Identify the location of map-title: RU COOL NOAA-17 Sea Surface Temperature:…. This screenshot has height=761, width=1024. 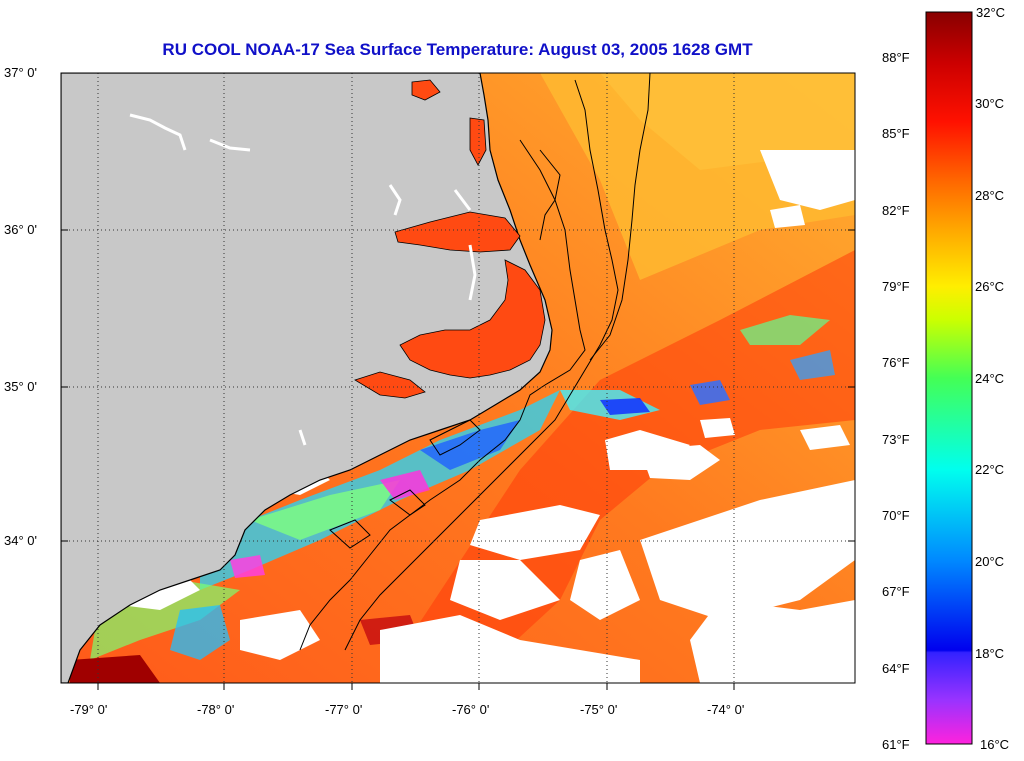
(457, 49).